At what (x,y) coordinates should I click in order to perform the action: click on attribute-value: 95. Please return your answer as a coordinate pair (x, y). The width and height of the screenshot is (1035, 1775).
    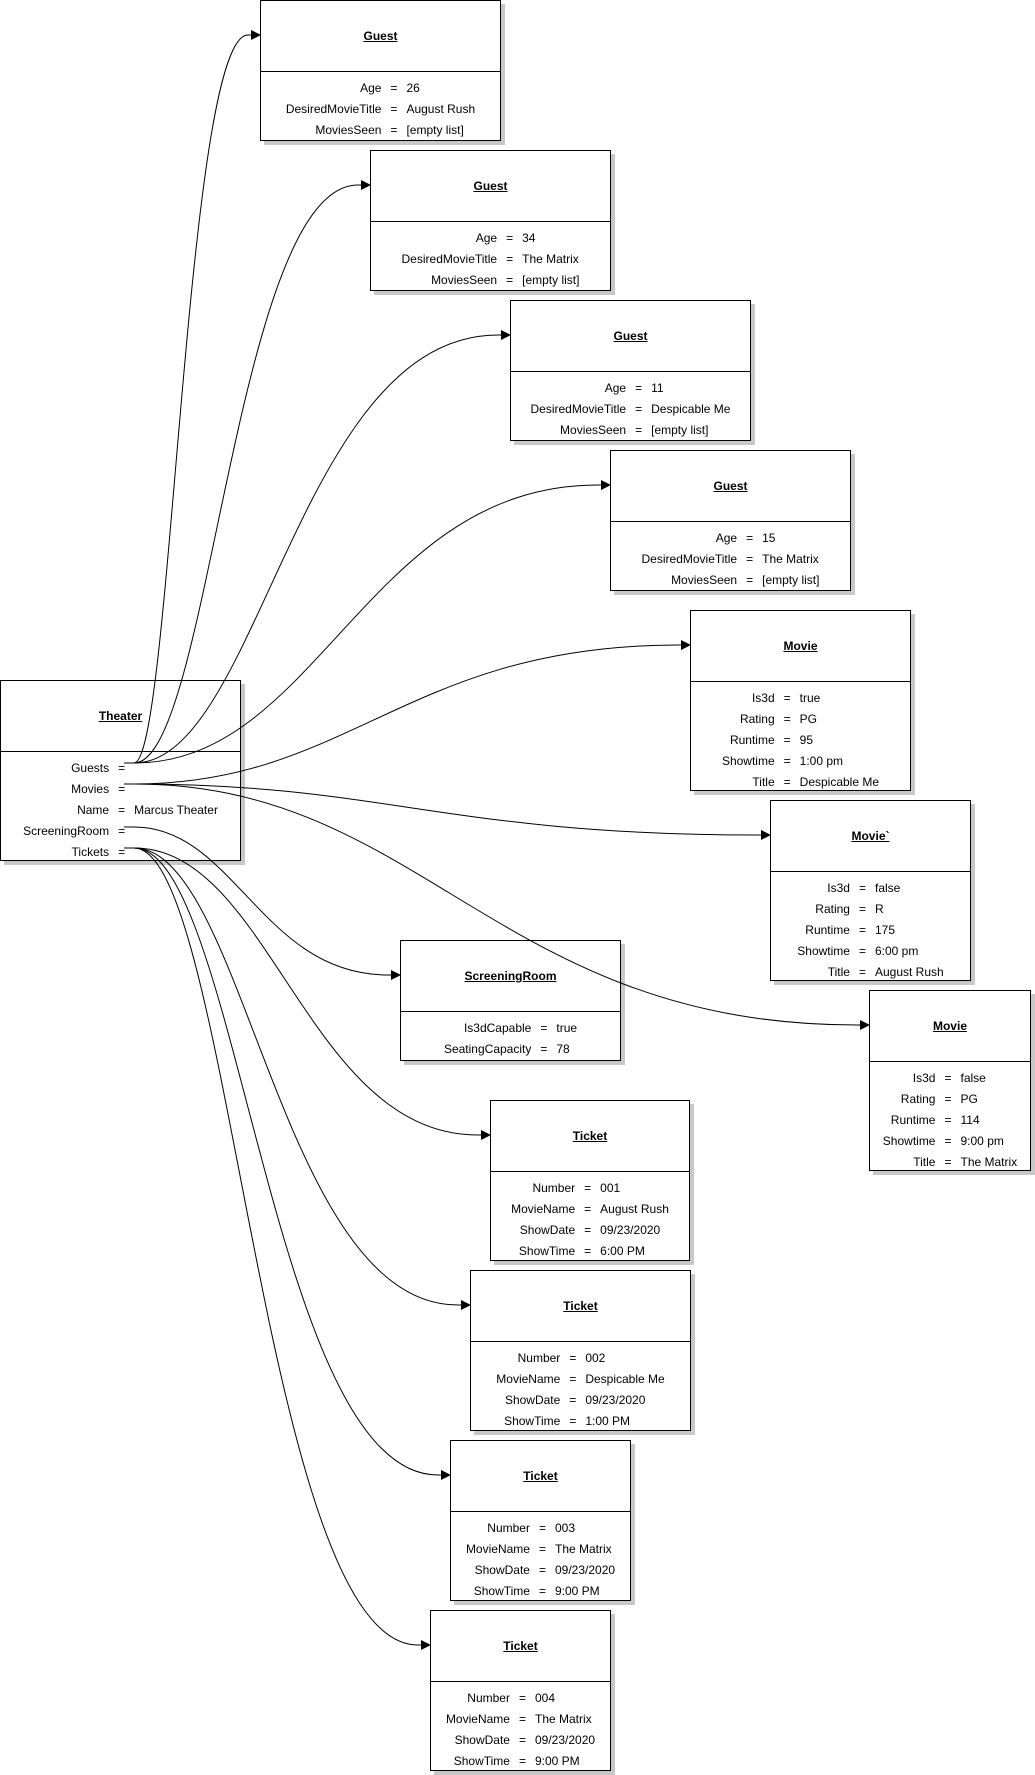
    Looking at the image, I should click on (806, 740).